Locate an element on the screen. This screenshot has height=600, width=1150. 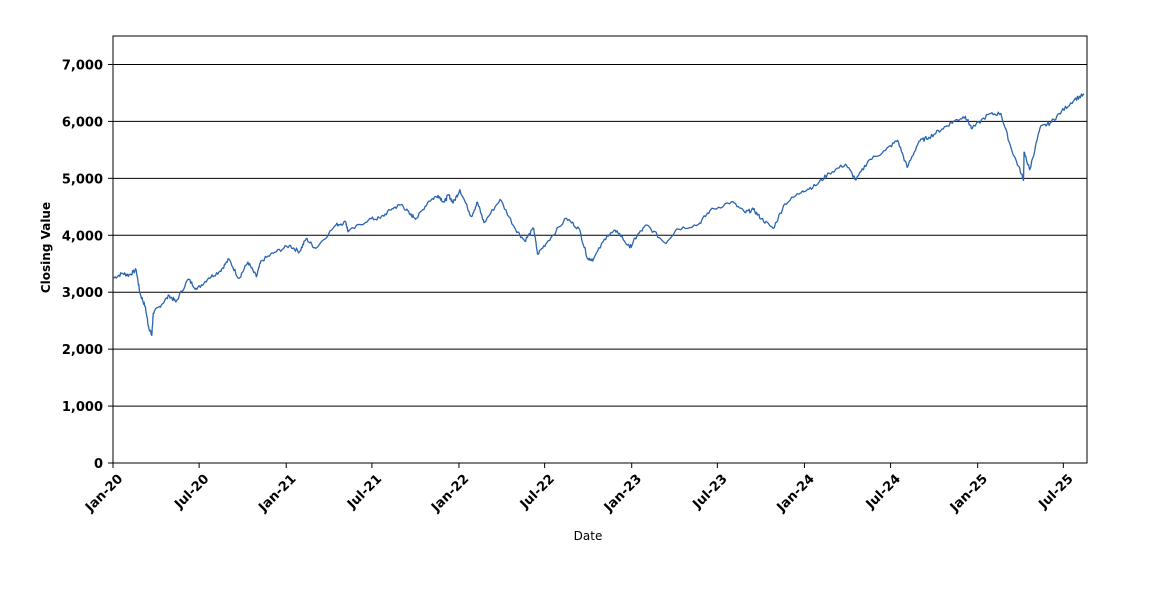
y-tick-label: 3,000 is located at coordinates (82, 293).